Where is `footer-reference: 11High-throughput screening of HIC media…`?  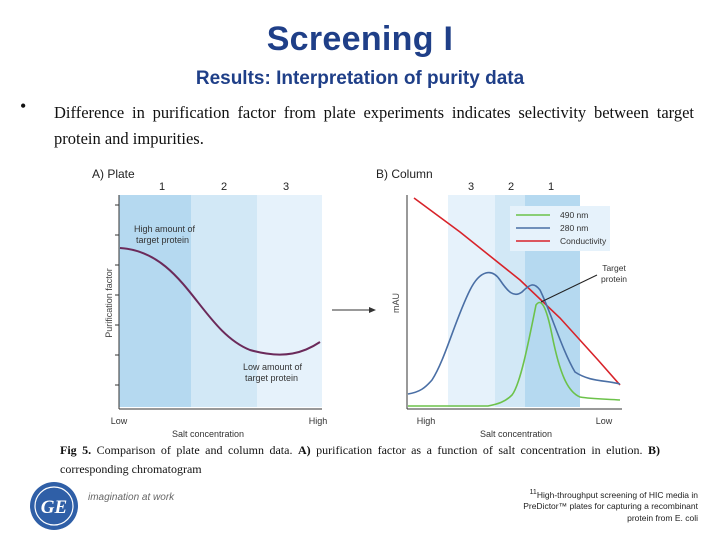
footer-reference: 11High-throughput screening of HIC media… is located at coordinates (598, 506).